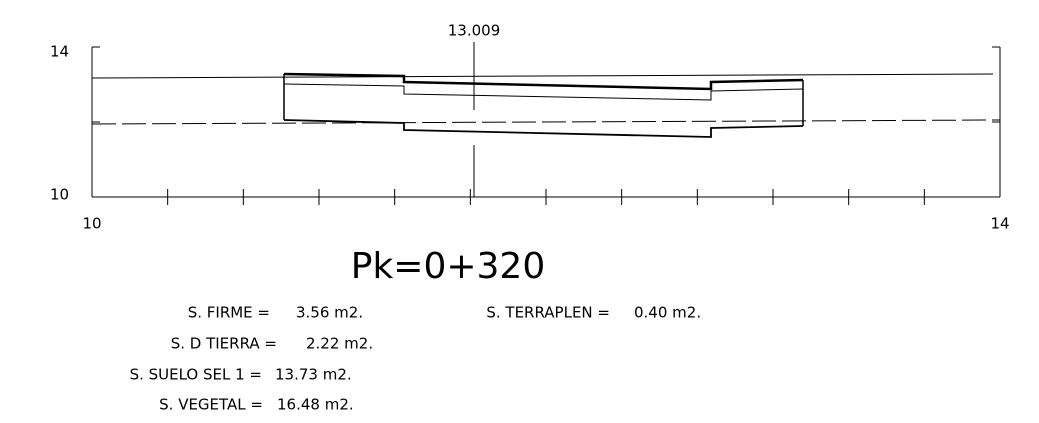 Image resolution: width=1039 pixels, height=423 pixels. Describe the element at coordinates (224, 344) in the screenshot. I see `area-label: S. D TIERRA =` at that location.